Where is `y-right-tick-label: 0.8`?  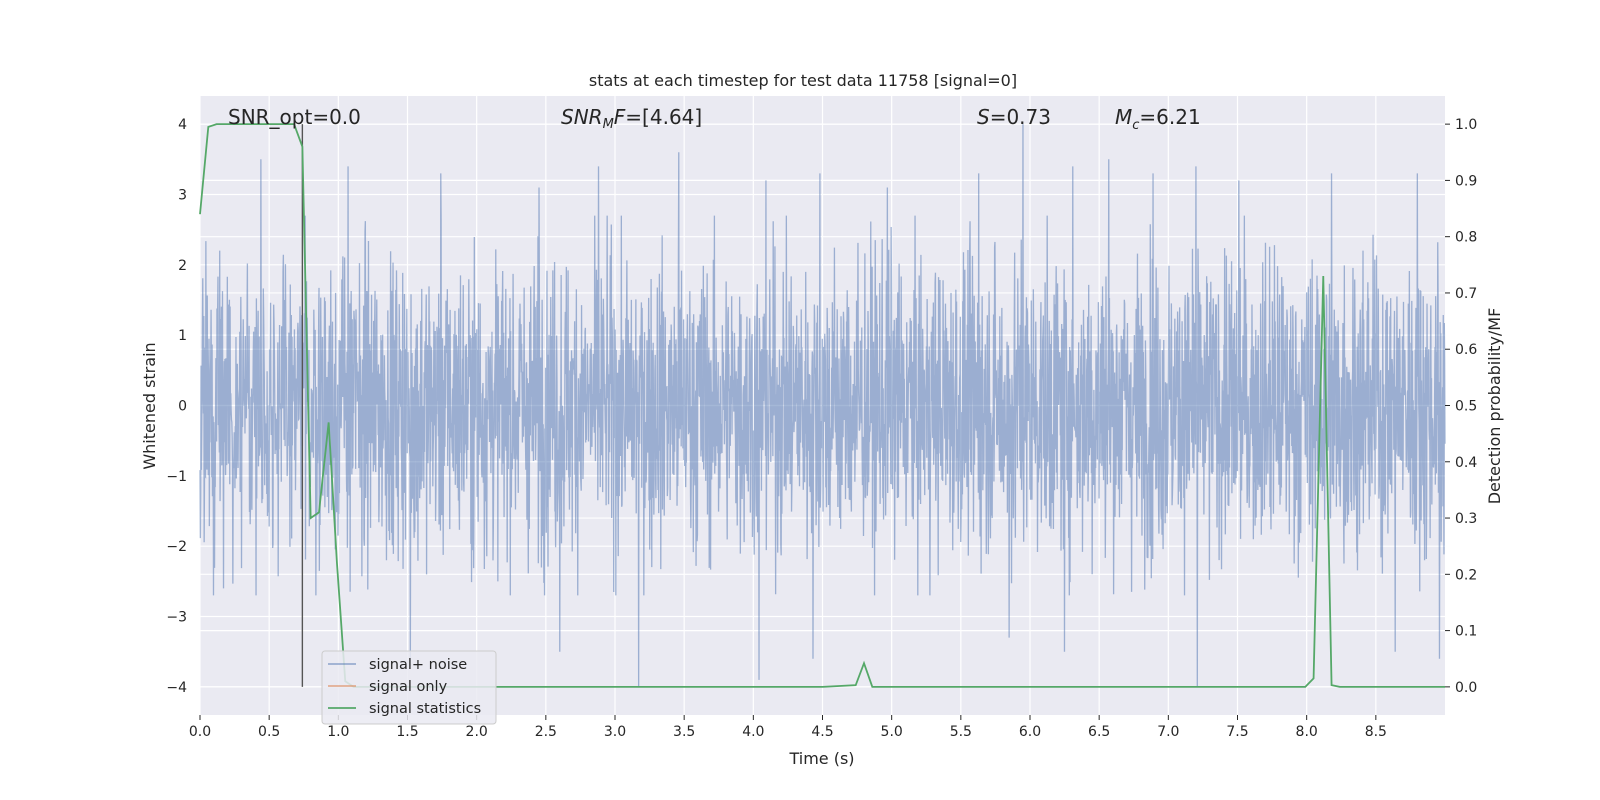 y-right-tick-label: 0.8 is located at coordinates (1466, 238).